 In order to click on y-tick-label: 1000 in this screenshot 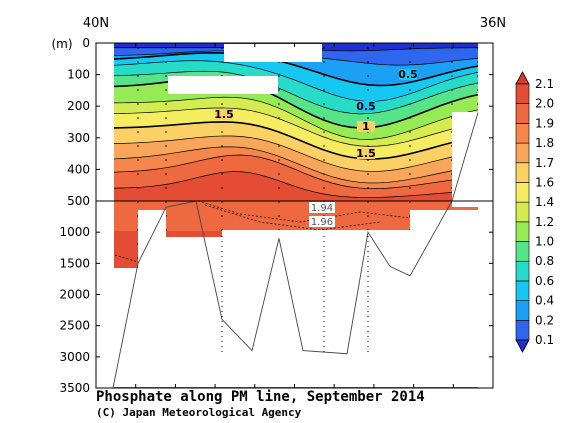, I will do `click(74, 232)`.